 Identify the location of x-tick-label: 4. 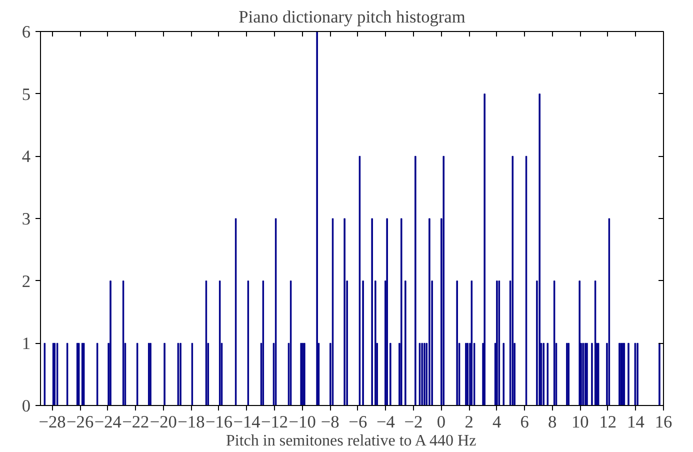
(497, 422).